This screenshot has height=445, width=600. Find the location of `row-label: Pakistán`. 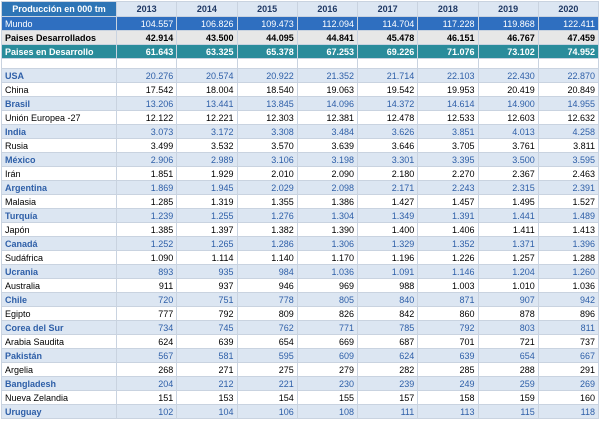

row-label: Pakistán is located at coordinates (59, 355).